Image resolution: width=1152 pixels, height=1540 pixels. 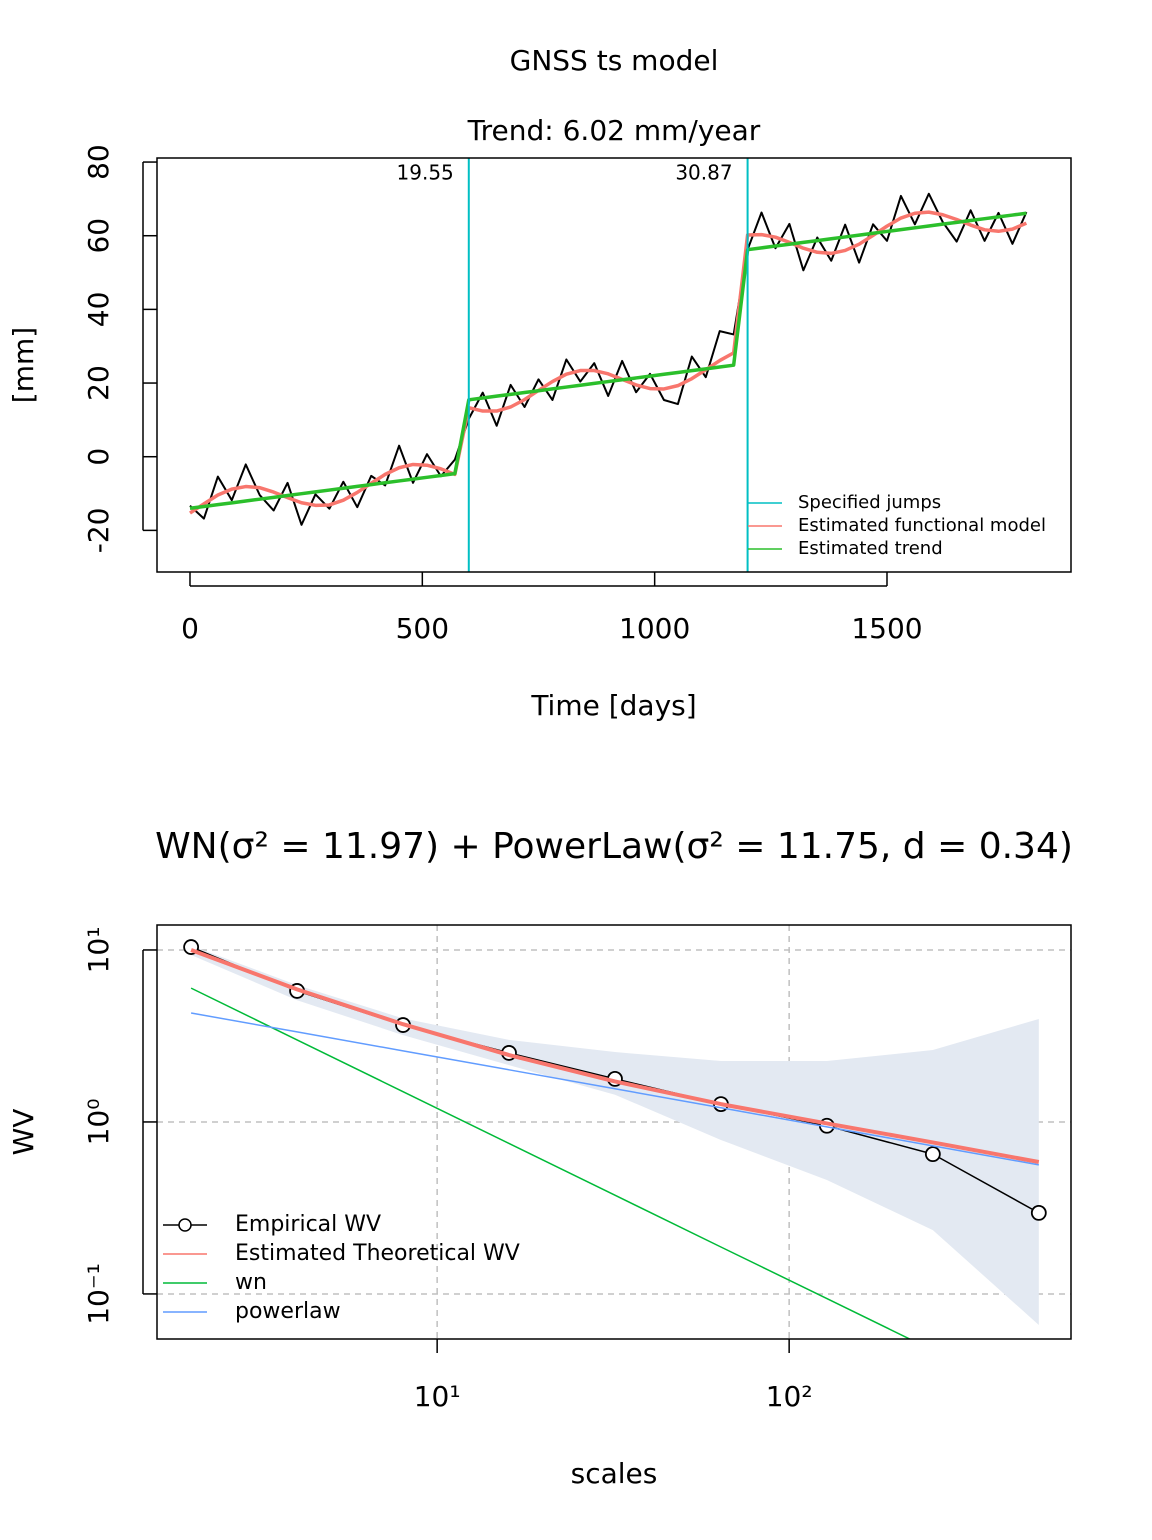 I want to click on y-tick-label: 20, so click(x=98, y=383).